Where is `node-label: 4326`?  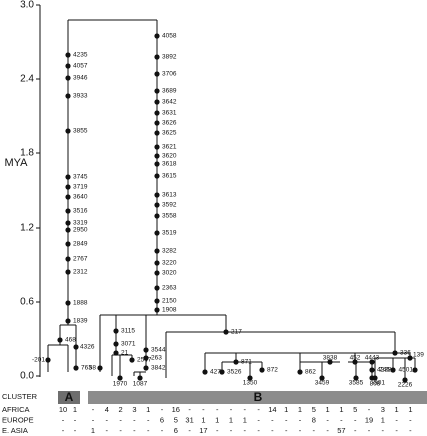 node-label: 4326 is located at coordinates (87, 347).